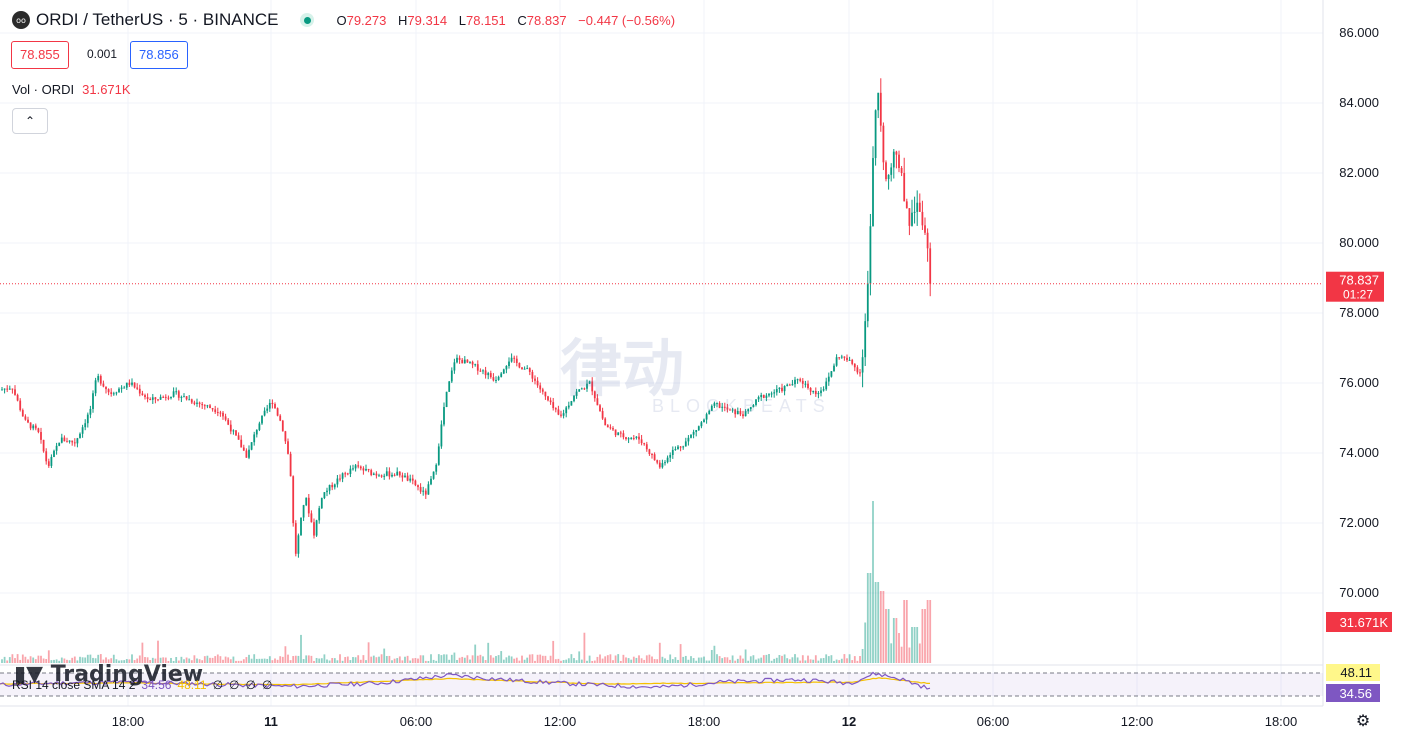 This screenshot has width=1402, height=742. Describe the element at coordinates (1353, 693) in the screenshot. I see `rsi-badge` at that location.